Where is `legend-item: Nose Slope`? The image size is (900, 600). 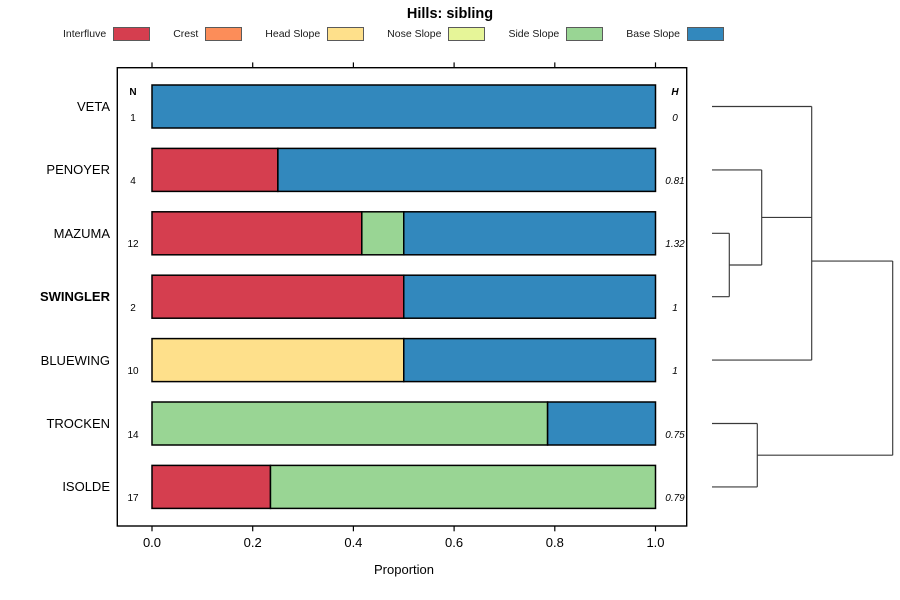
legend-item: Nose Slope is located at coordinates (436, 34).